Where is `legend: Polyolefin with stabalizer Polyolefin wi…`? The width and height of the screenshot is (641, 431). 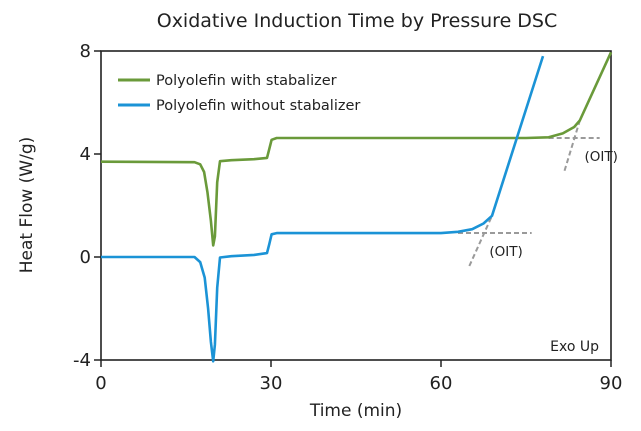 legend: Polyolefin with stabalizer Polyolefin wi… is located at coordinates (239, 93).